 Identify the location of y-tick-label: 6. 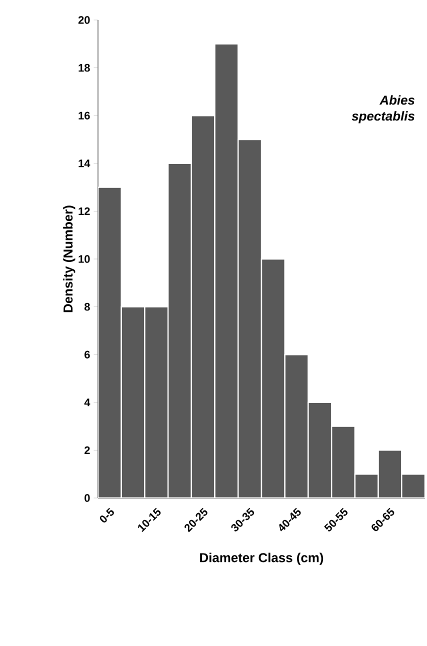
(87, 354).